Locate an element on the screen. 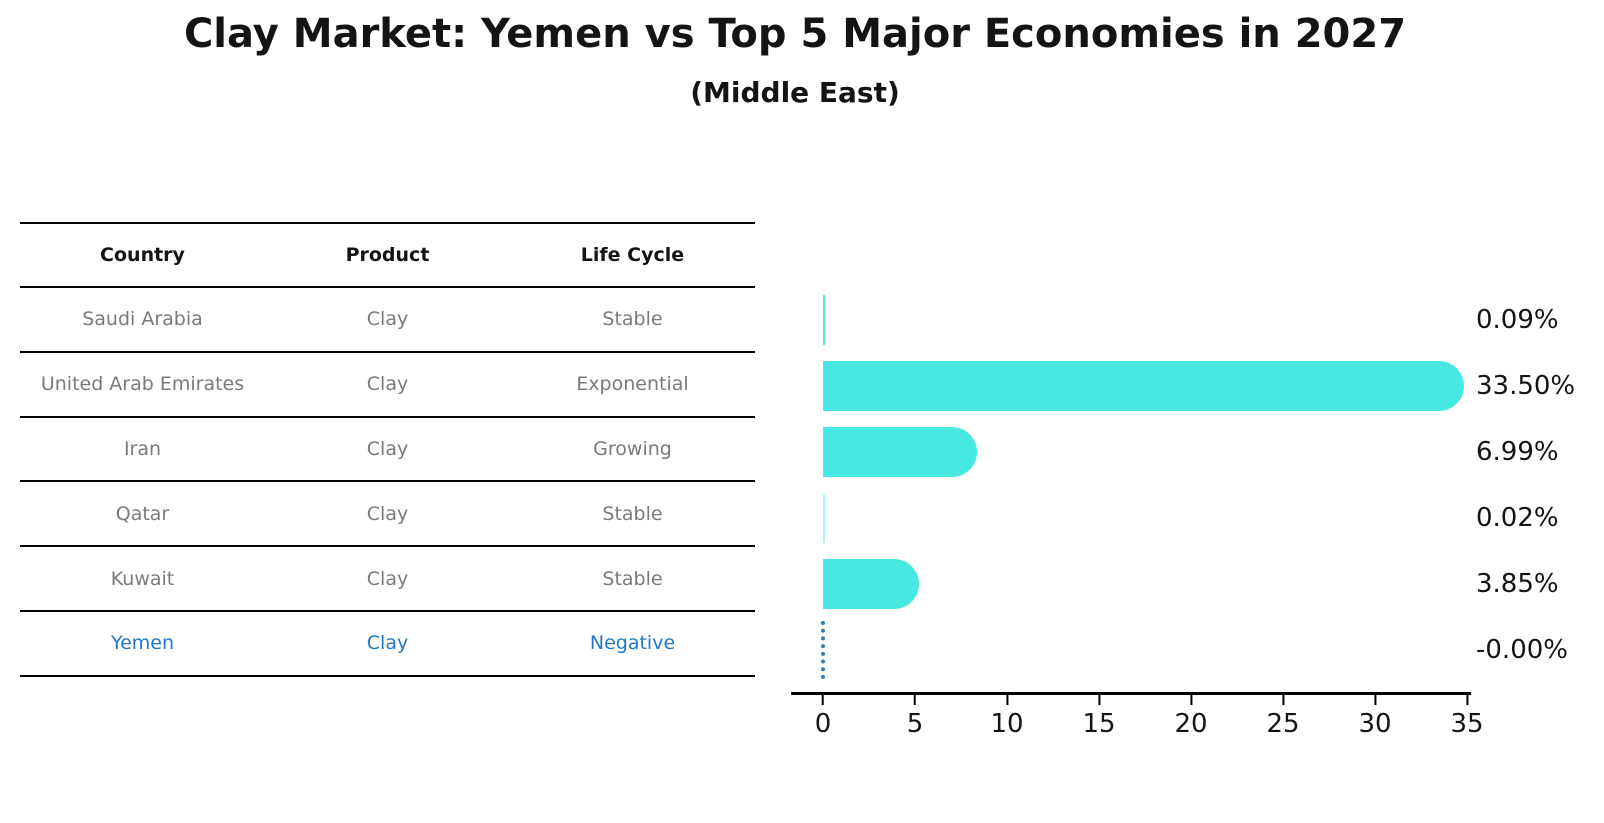  column-header-country: Country is located at coordinates (142, 255).